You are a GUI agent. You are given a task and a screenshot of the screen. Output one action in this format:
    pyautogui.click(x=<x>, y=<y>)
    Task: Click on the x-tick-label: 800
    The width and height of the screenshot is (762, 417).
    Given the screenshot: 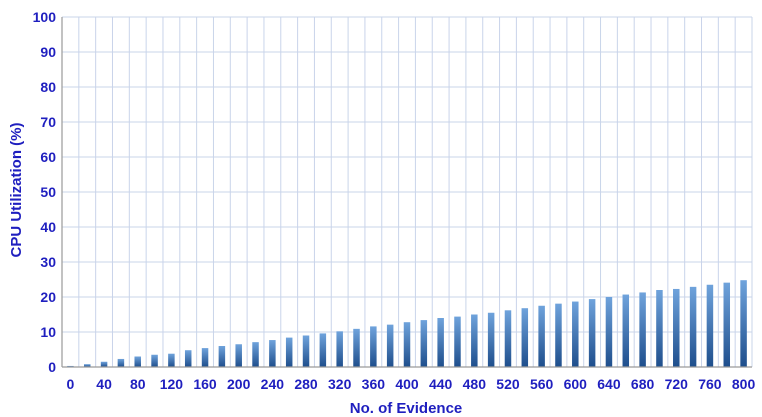 What is the action you would take?
    pyautogui.click(x=744, y=384)
    